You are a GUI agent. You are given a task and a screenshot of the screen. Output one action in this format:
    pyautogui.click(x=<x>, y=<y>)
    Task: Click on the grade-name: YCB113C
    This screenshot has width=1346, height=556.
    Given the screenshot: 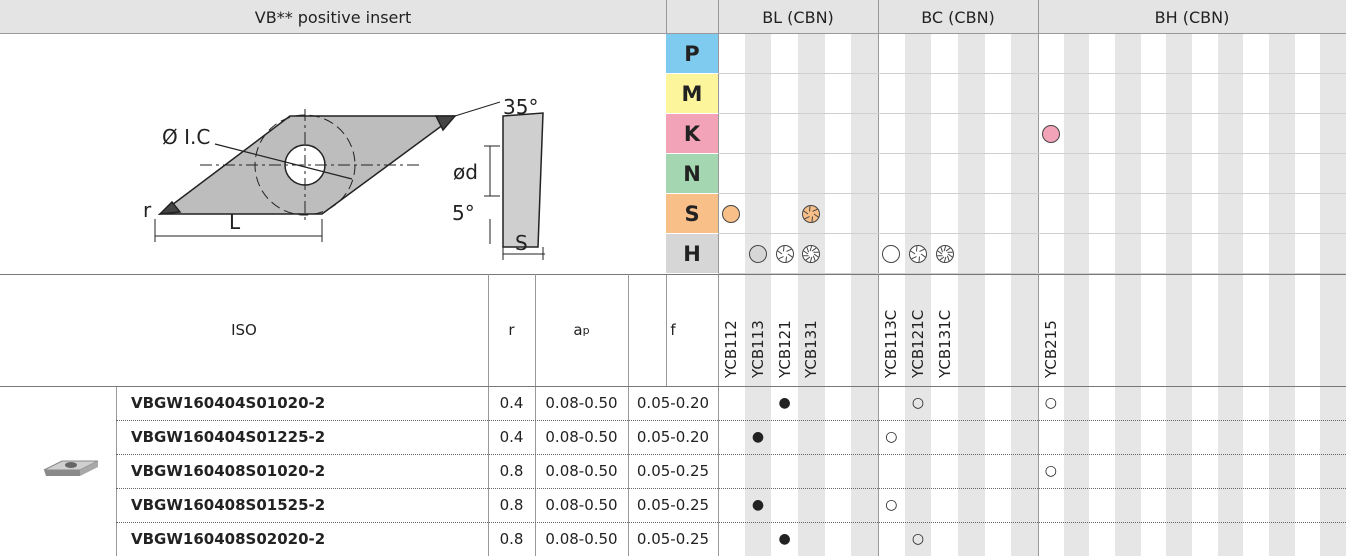 What is the action you would take?
    pyautogui.click(x=891, y=343)
    